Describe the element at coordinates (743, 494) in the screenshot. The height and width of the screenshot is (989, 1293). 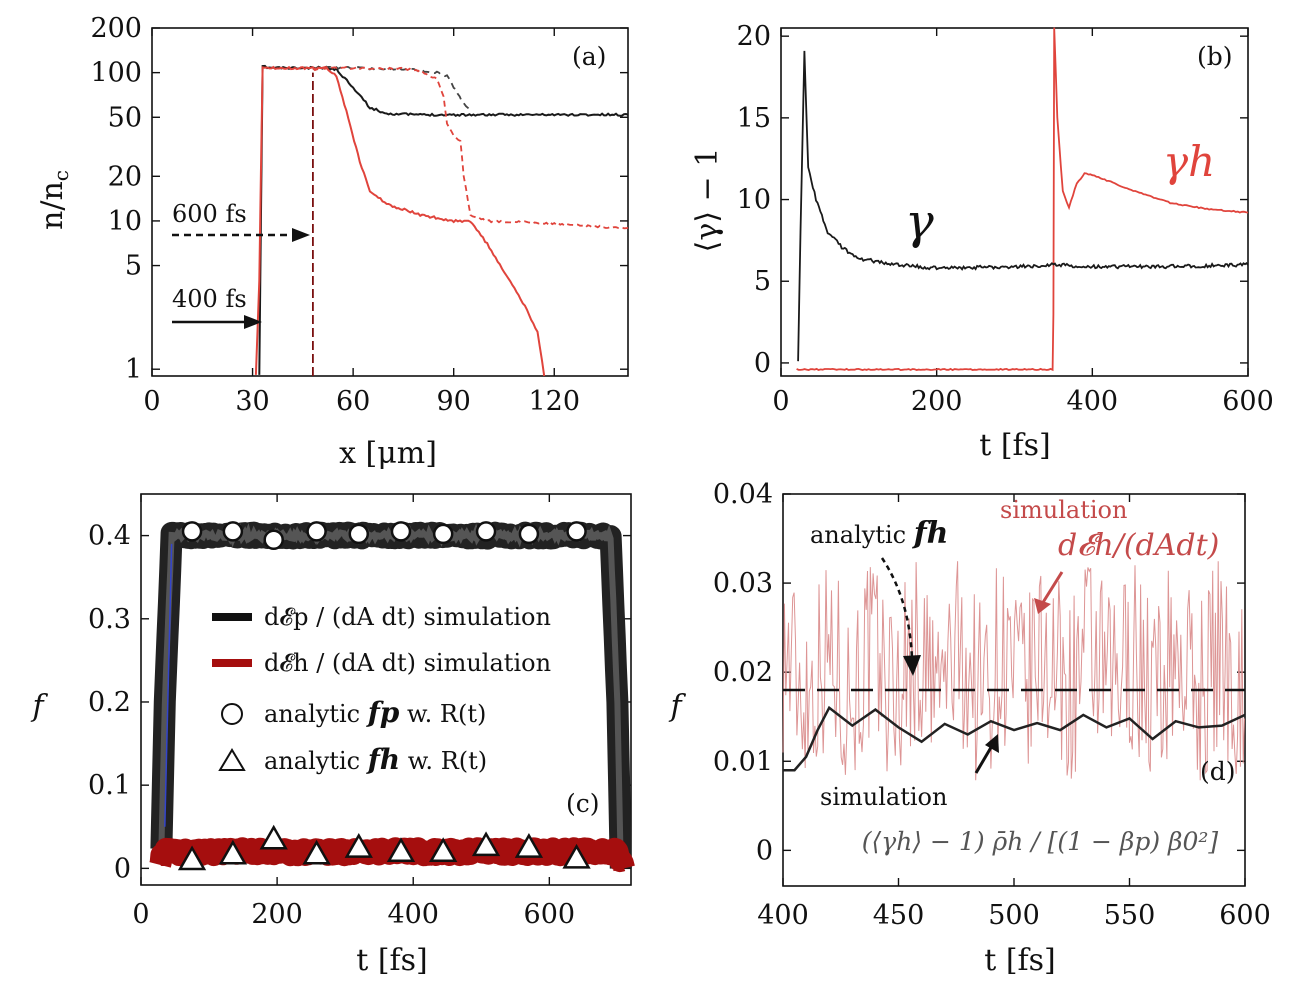
I see `y-tick-label: 0.04` at that location.